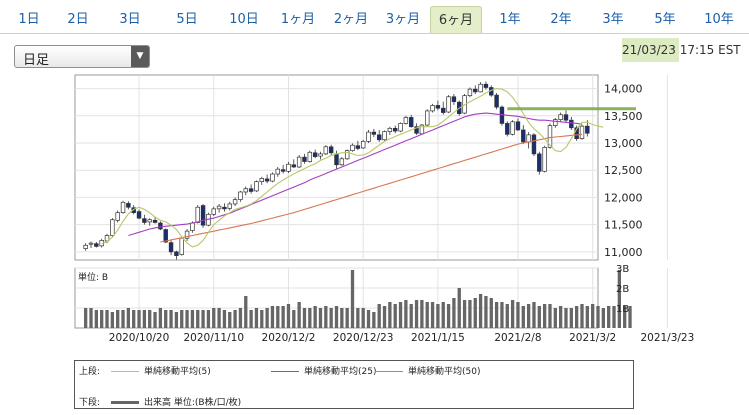 The height and width of the screenshot is (415, 749). I want to click on tab-5d: 5日, so click(187, 19).